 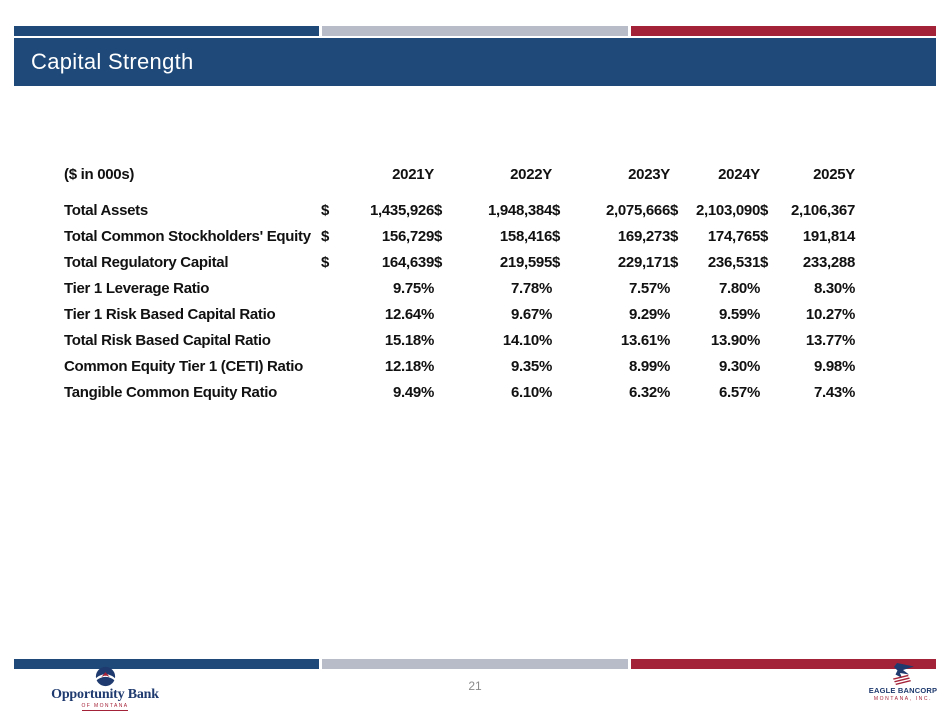 What do you see at coordinates (146, 262) in the screenshot?
I see `row-label: Total Regulatory Capital` at bounding box center [146, 262].